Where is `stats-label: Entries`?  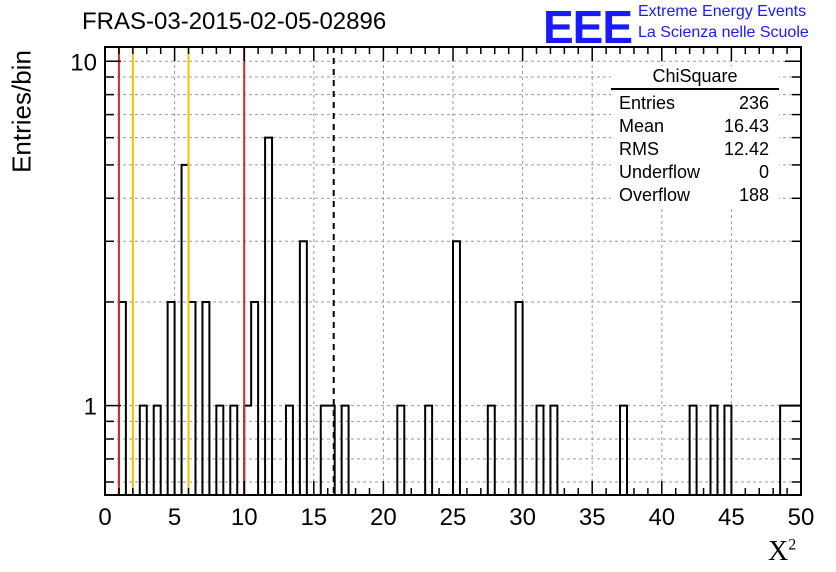
stats-label: Entries is located at coordinates (647, 103).